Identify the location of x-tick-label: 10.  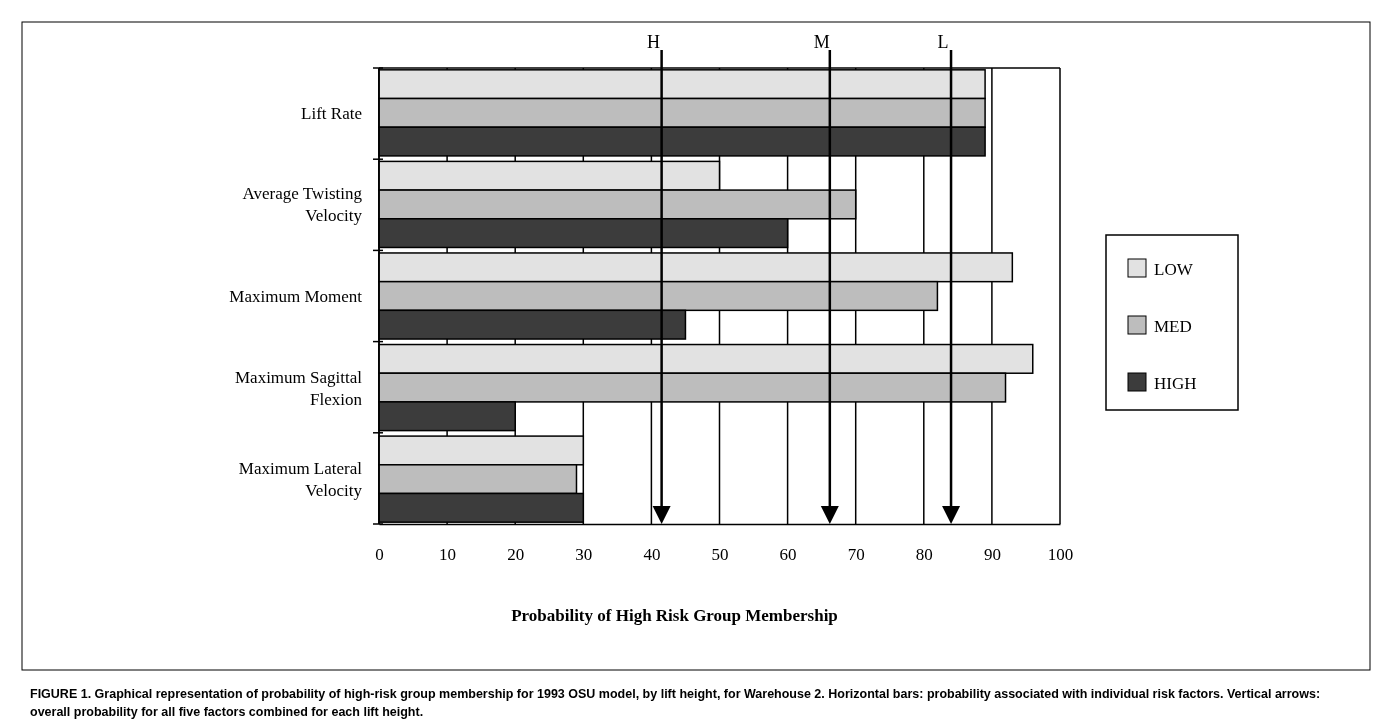
(448, 555).